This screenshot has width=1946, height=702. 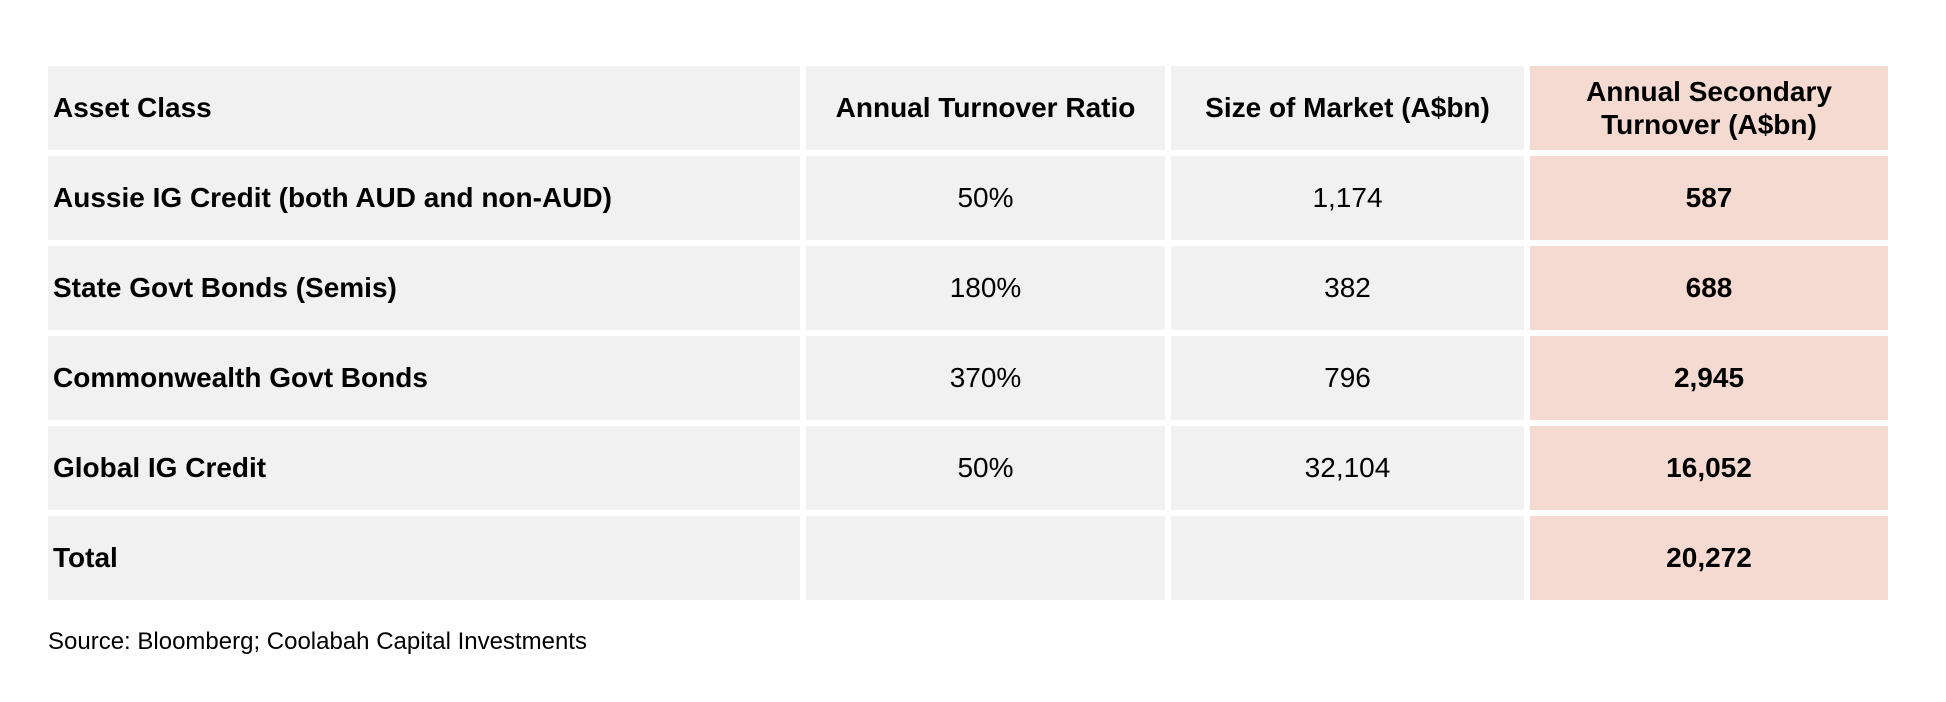 I want to click on secondary-turnover-cell: 587, so click(x=1709, y=198).